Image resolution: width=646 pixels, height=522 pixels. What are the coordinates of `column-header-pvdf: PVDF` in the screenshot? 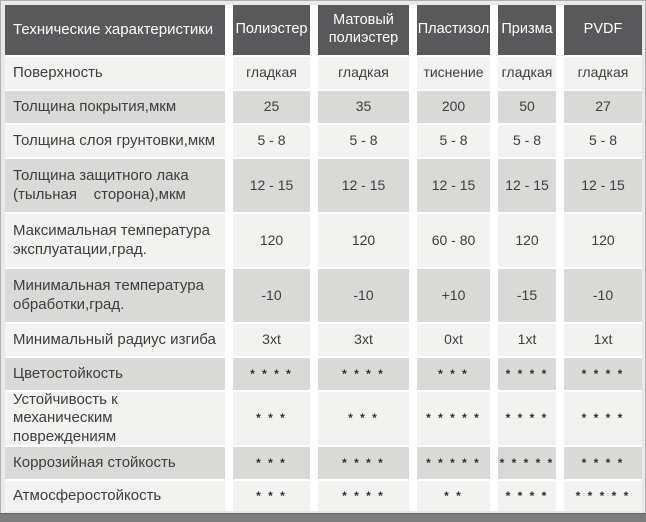 It's located at (603, 30).